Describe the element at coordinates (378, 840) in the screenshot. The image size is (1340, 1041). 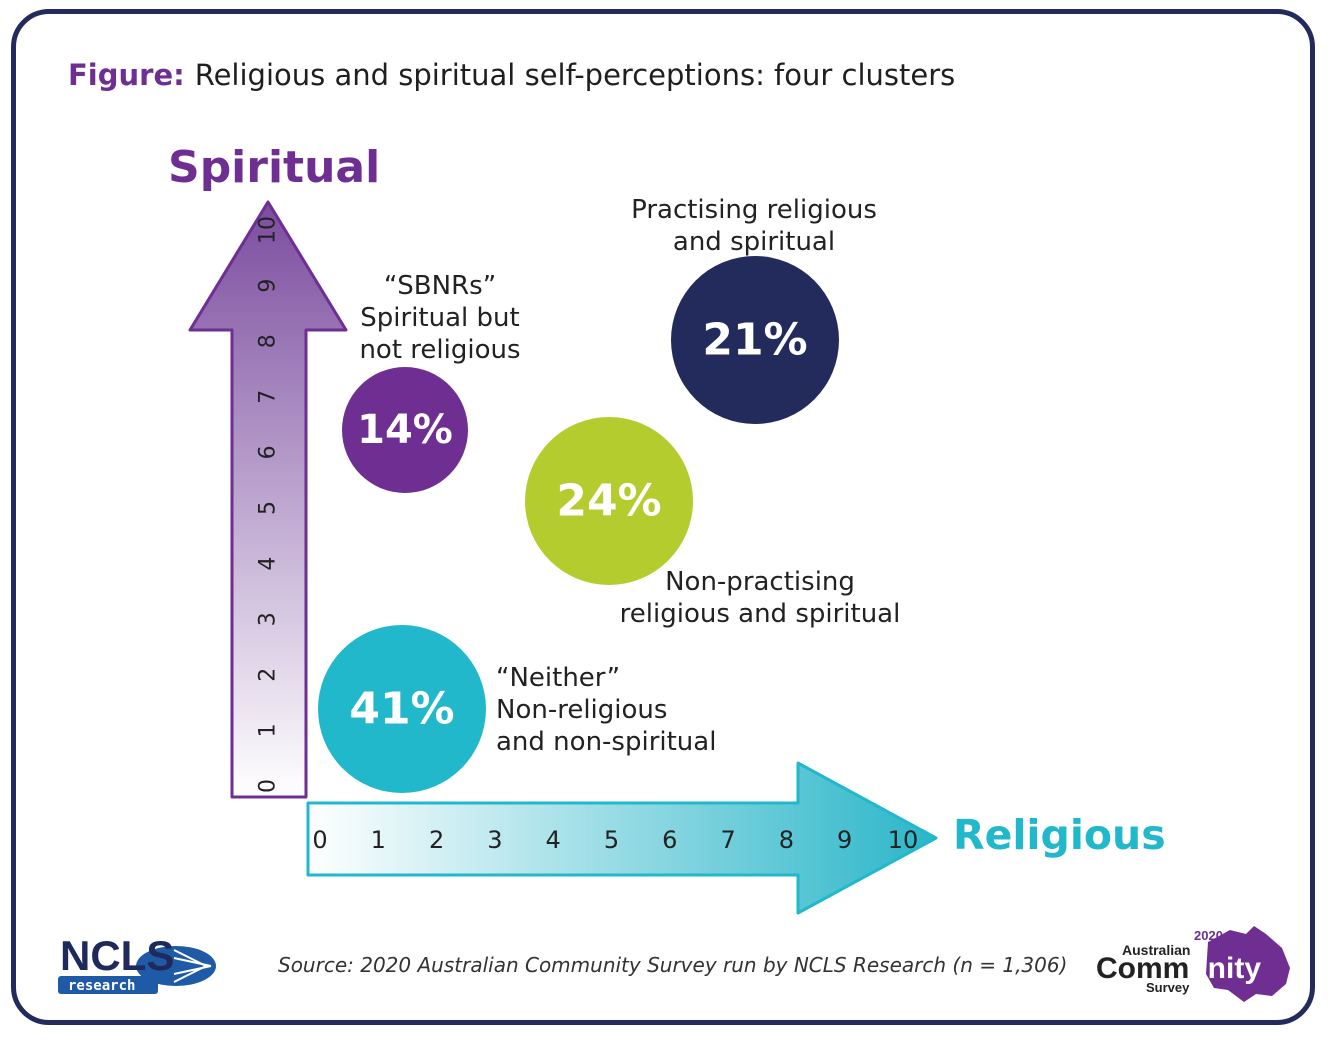
I see `x-tick-label: 1` at that location.